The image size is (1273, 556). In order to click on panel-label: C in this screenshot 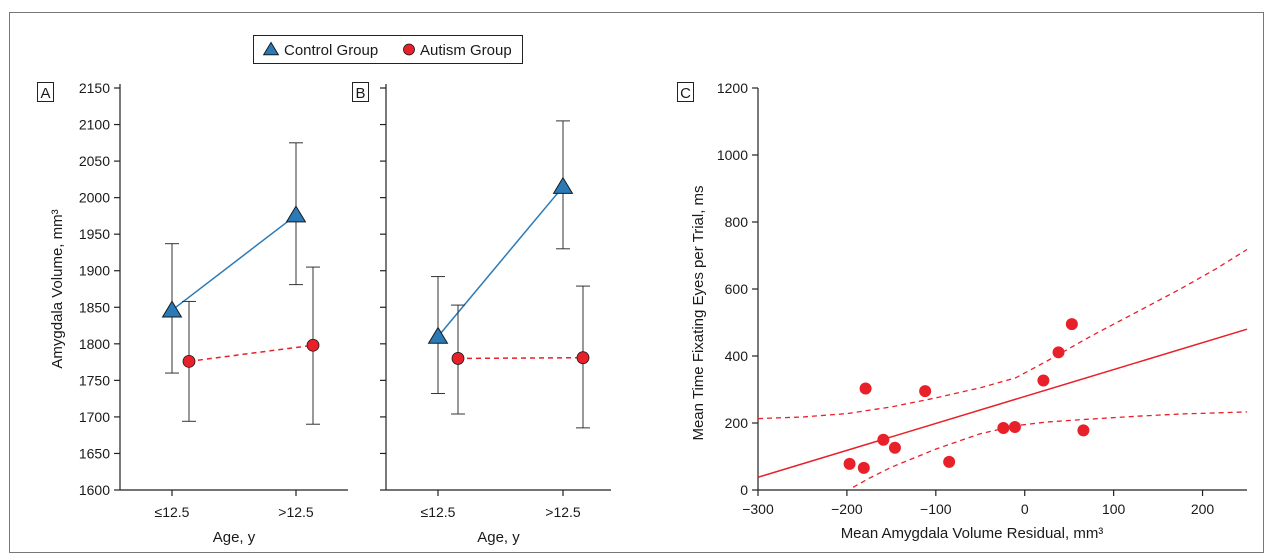, I will do `click(685, 93)`.